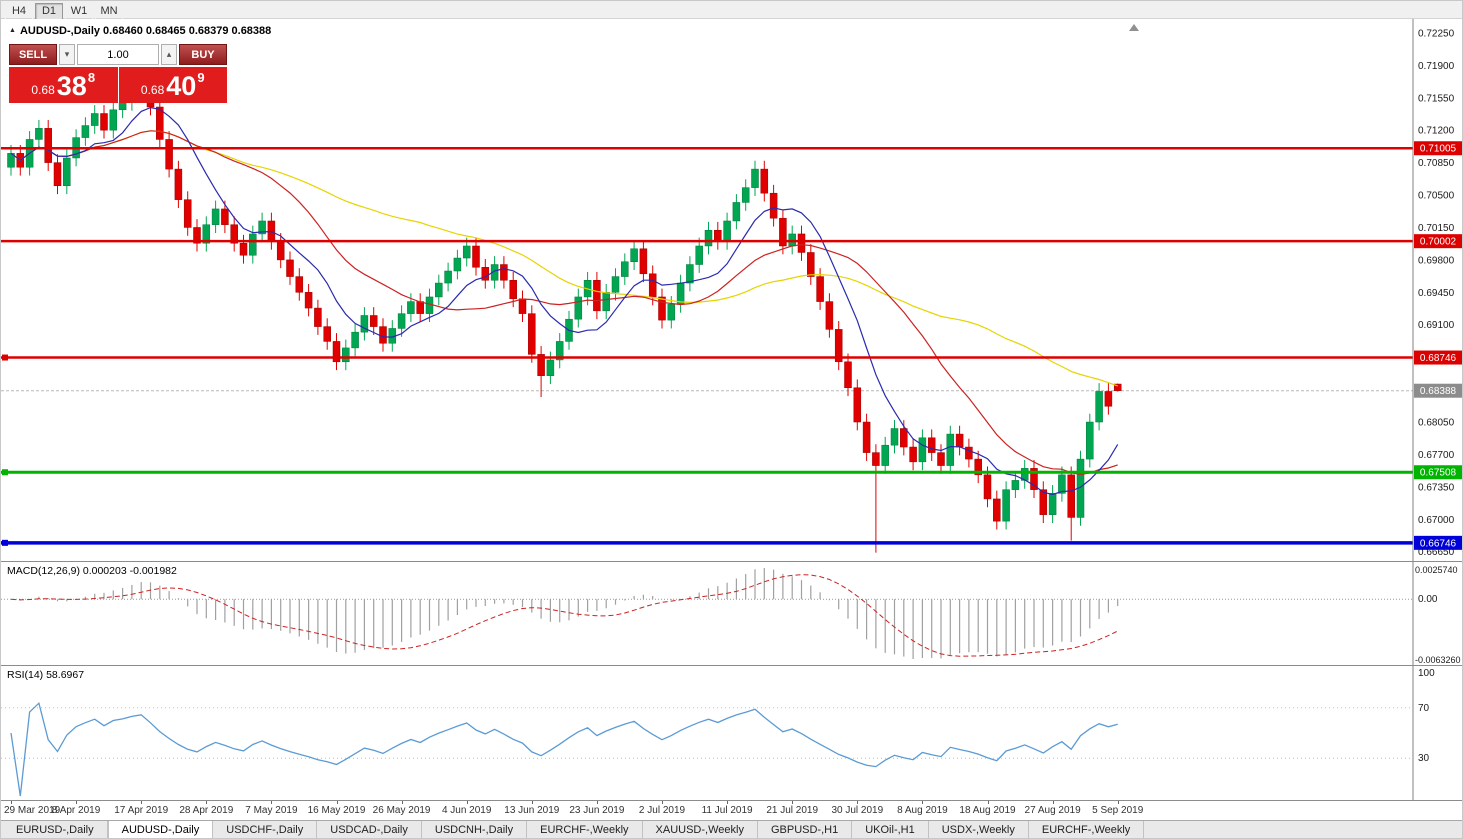 Image resolution: width=1463 pixels, height=839 pixels. Describe the element at coordinates (922, 810) in the screenshot. I see `date-label: 8 Aug 2019` at that location.